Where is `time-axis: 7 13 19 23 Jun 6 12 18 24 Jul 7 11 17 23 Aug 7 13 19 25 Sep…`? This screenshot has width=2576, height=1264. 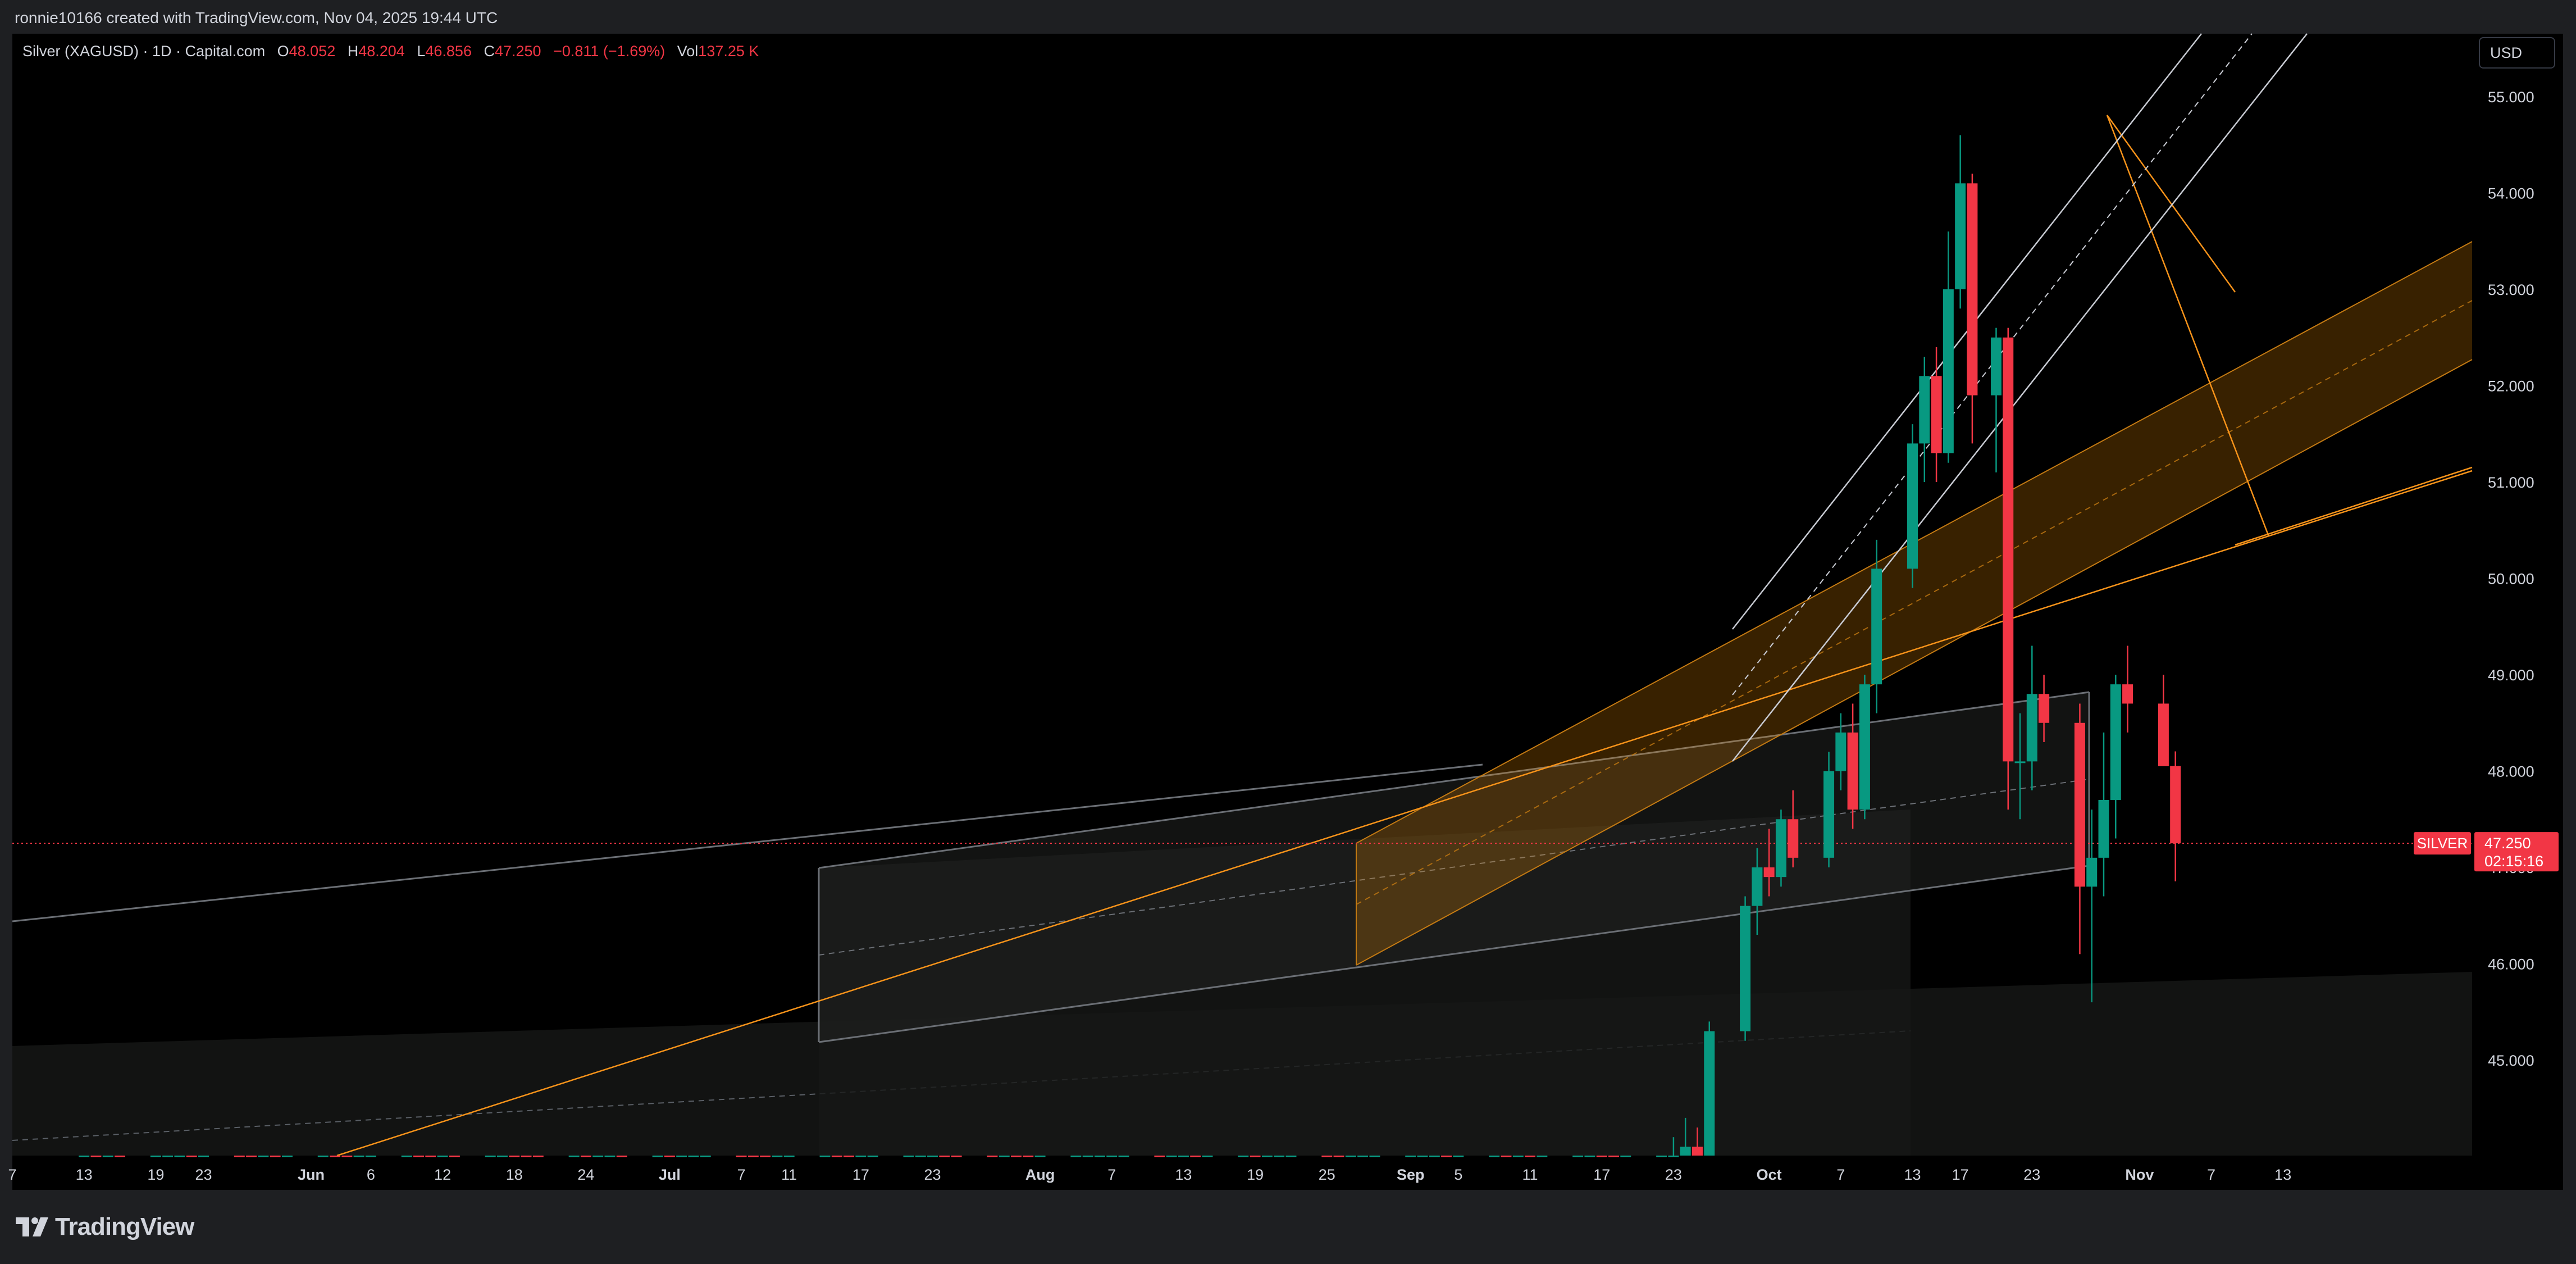
time-axis: 7 13 19 23 Jun 6 12 18 24 Jul 7 11 17 23 Aug 7 13 19 25 Sep… is located at coordinates (1149, 1174).